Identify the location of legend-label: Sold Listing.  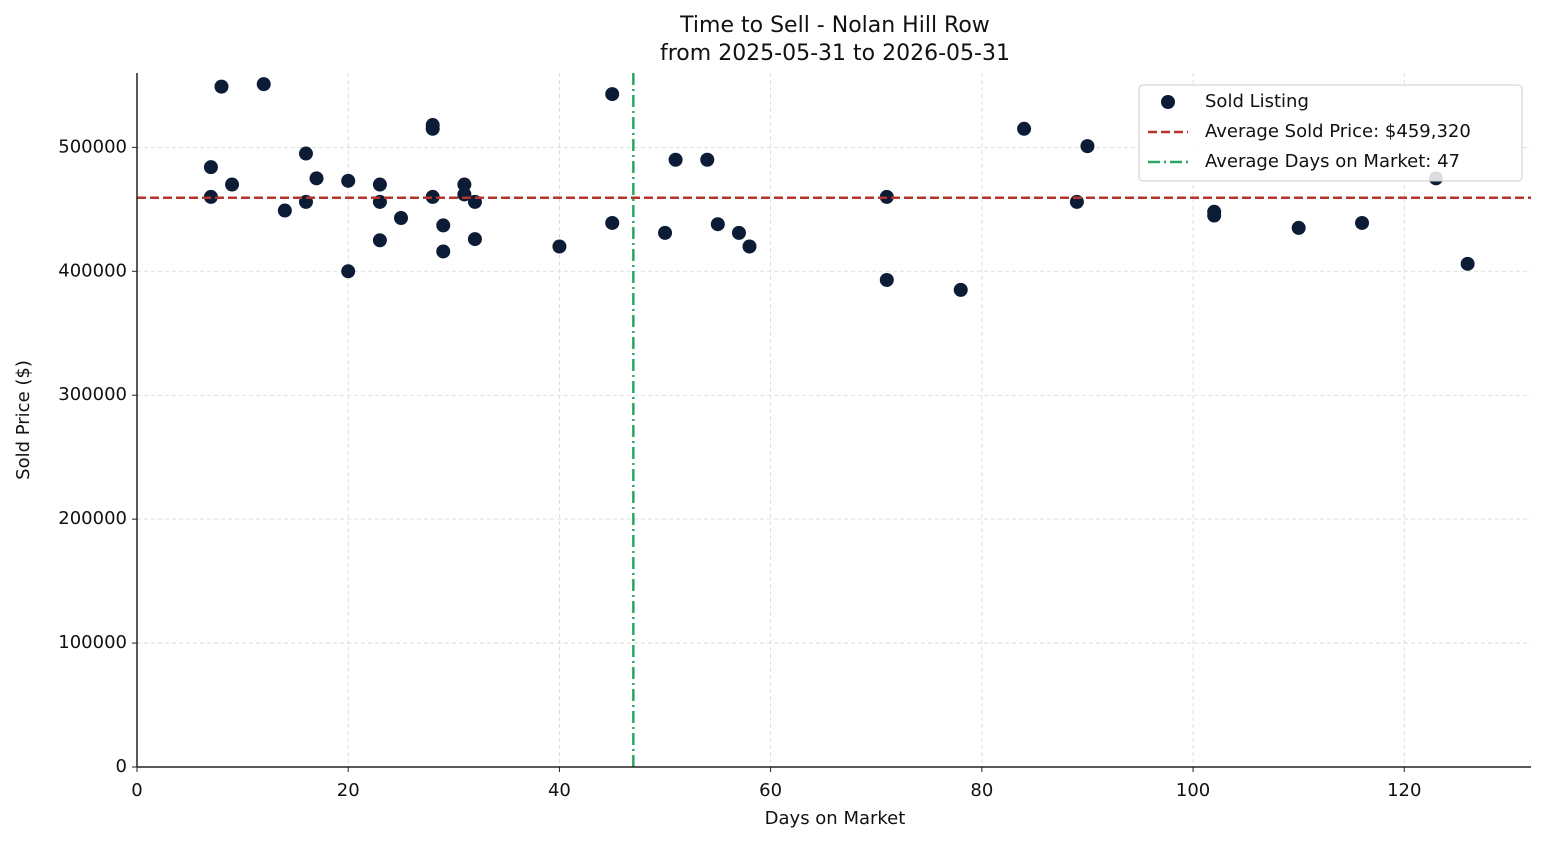
(1257, 101).